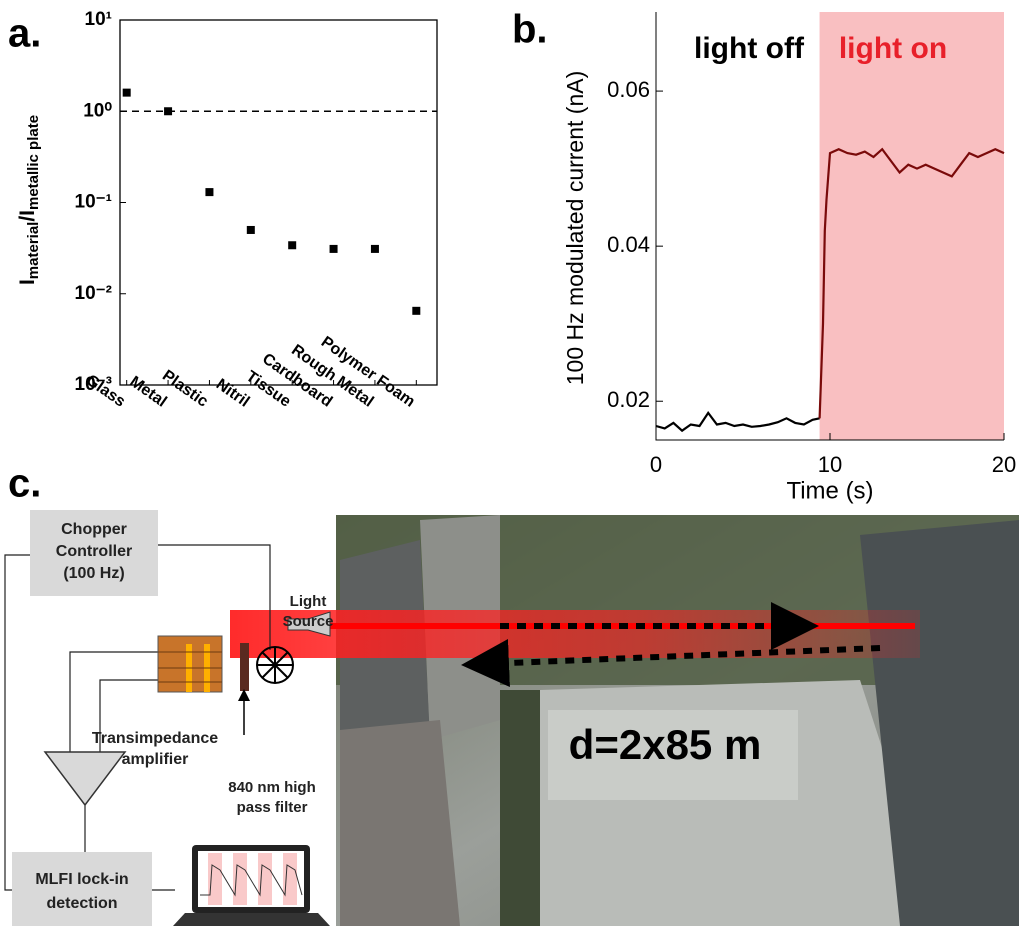 The image size is (1019, 926). I want to click on diagram-label: amplifier, so click(155, 759).